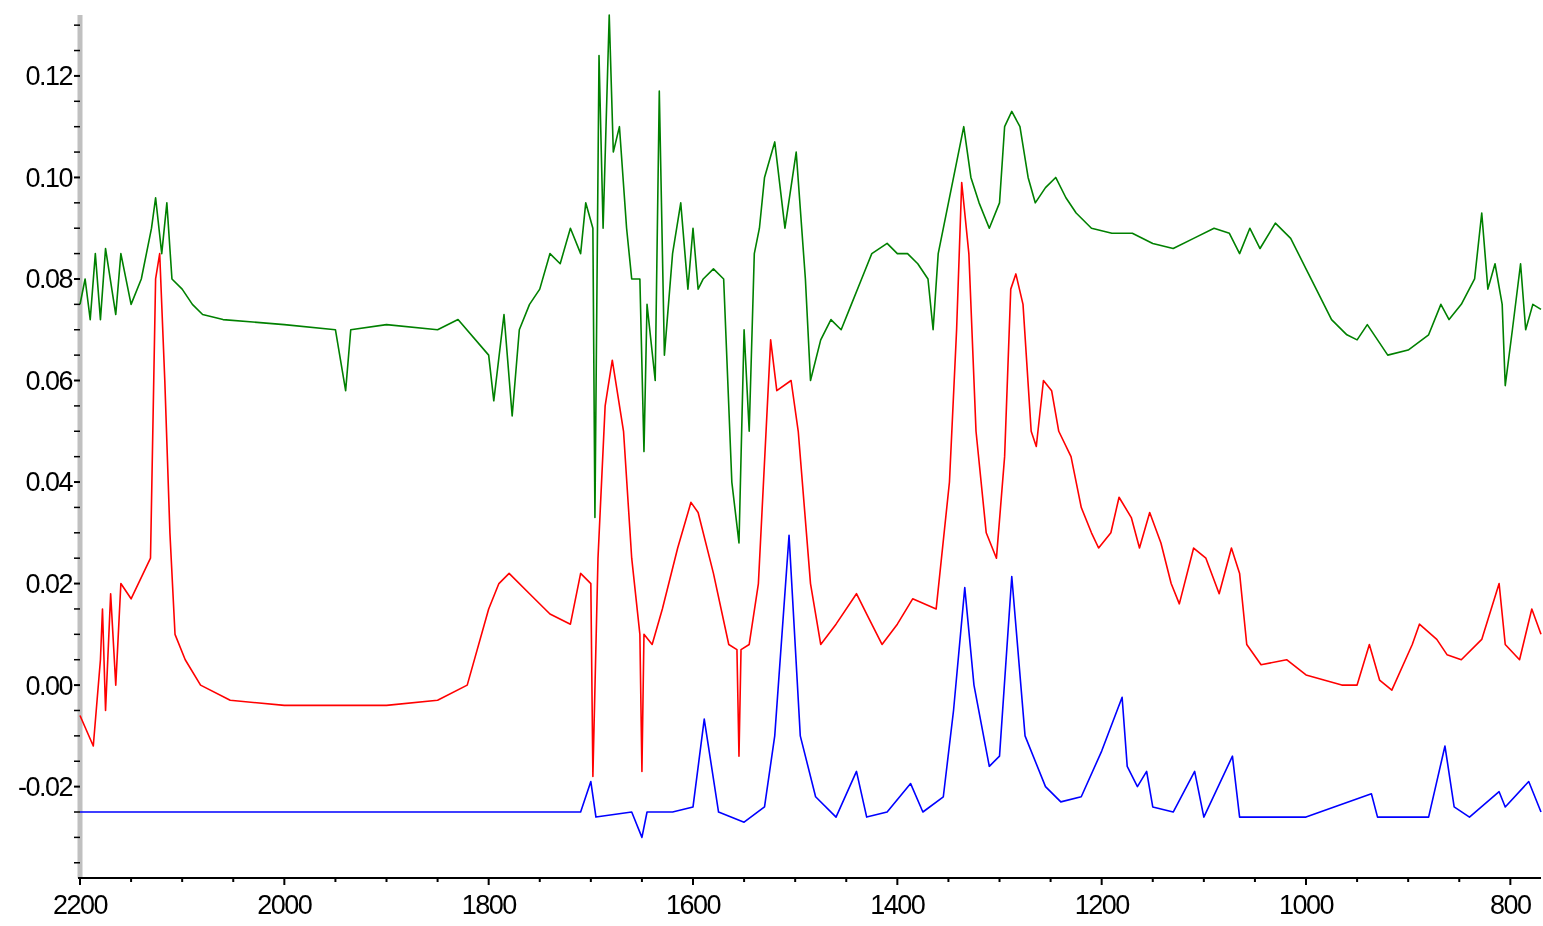 The image size is (1543, 926). I want to click on x-tick-label: 2000, so click(284, 905).